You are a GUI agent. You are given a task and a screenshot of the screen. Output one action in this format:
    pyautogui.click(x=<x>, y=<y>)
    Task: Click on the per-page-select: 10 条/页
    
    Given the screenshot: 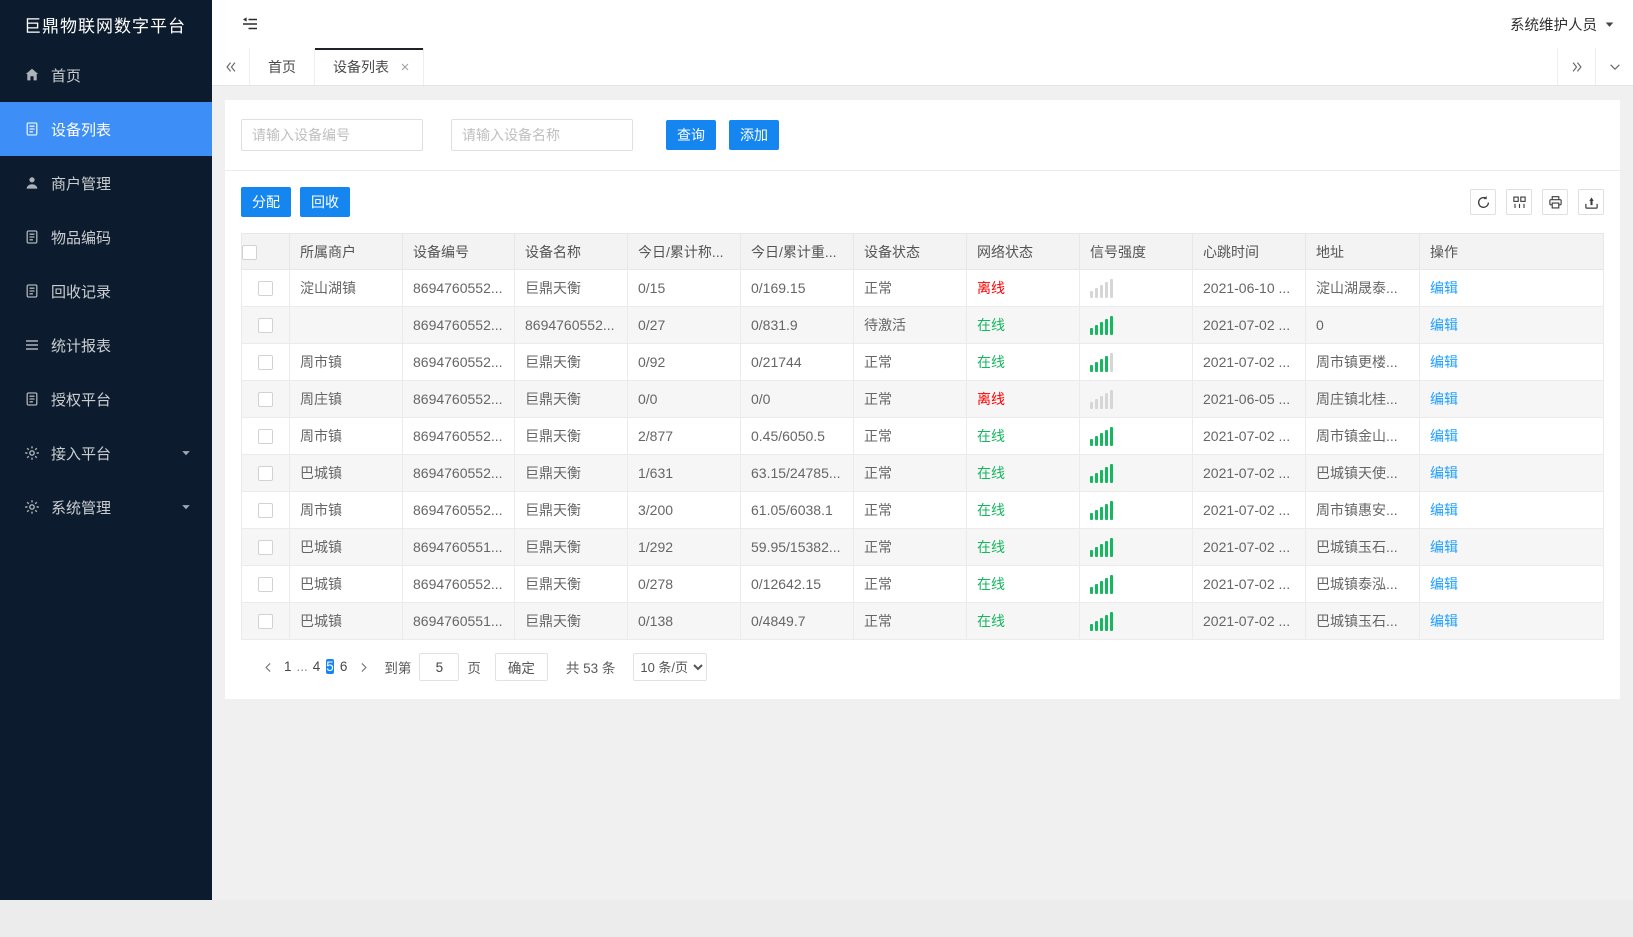 What is the action you would take?
    pyautogui.click(x=670, y=667)
    